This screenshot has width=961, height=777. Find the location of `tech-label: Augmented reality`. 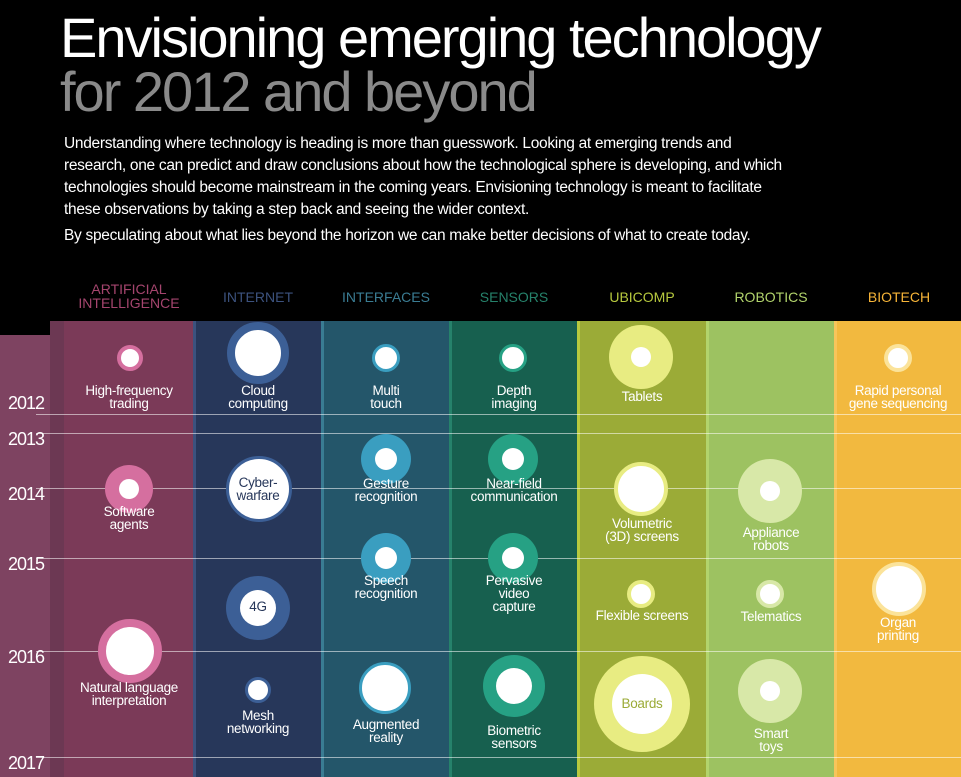

tech-label: Augmented reality is located at coordinates (386, 731).